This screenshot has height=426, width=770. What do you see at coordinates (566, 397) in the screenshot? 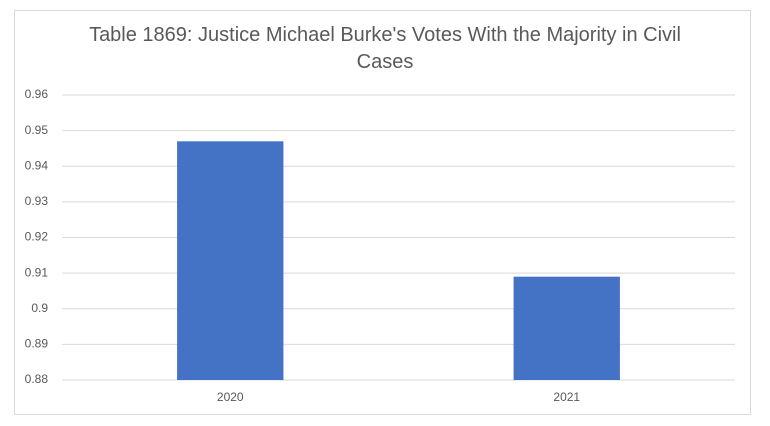
I see `x-tick-label: 2021` at bounding box center [566, 397].